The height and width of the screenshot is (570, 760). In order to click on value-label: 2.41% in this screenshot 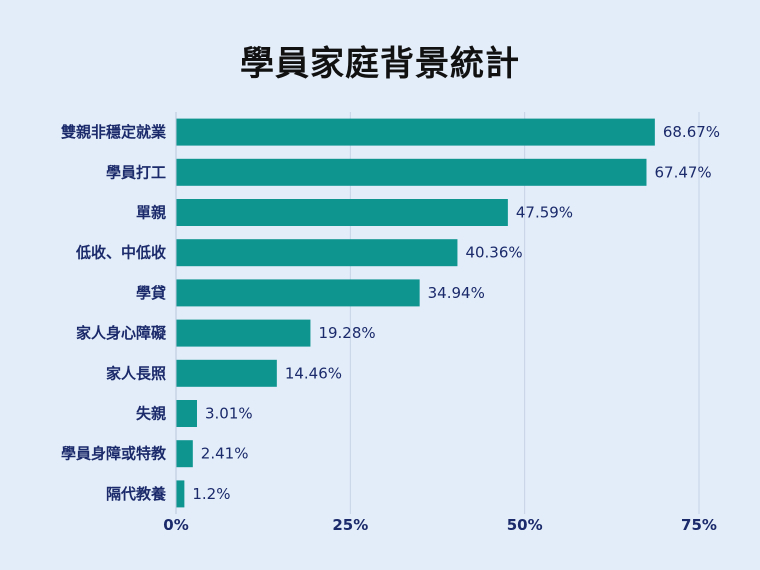, I will do `click(225, 454)`.